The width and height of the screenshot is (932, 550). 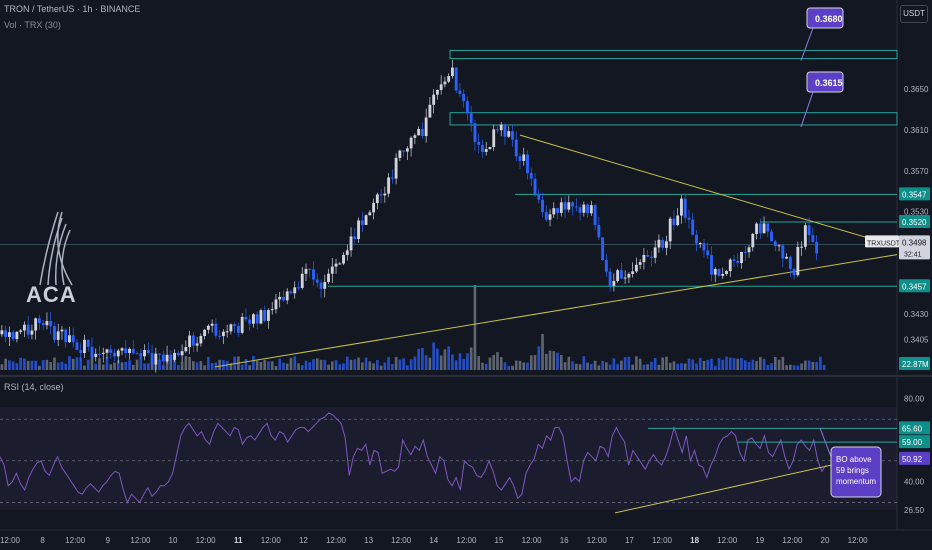 What do you see at coordinates (737, 486) in the screenshot?
I see `rsi-trendline` at bounding box center [737, 486].